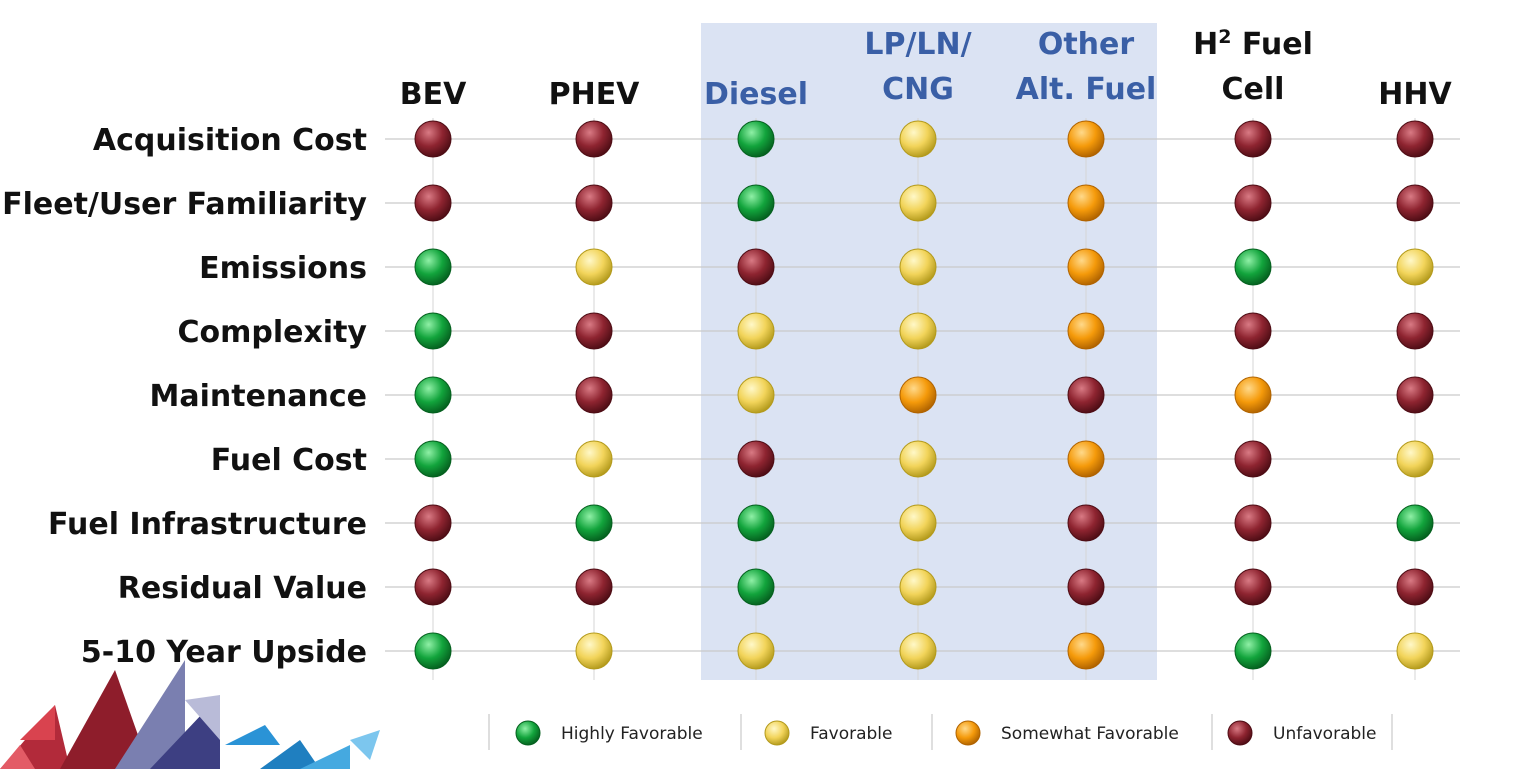 The width and height of the screenshot is (1516, 769). Describe the element at coordinates (851, 734) in the screenshot. I see `legend-label: Favorable` at that location.